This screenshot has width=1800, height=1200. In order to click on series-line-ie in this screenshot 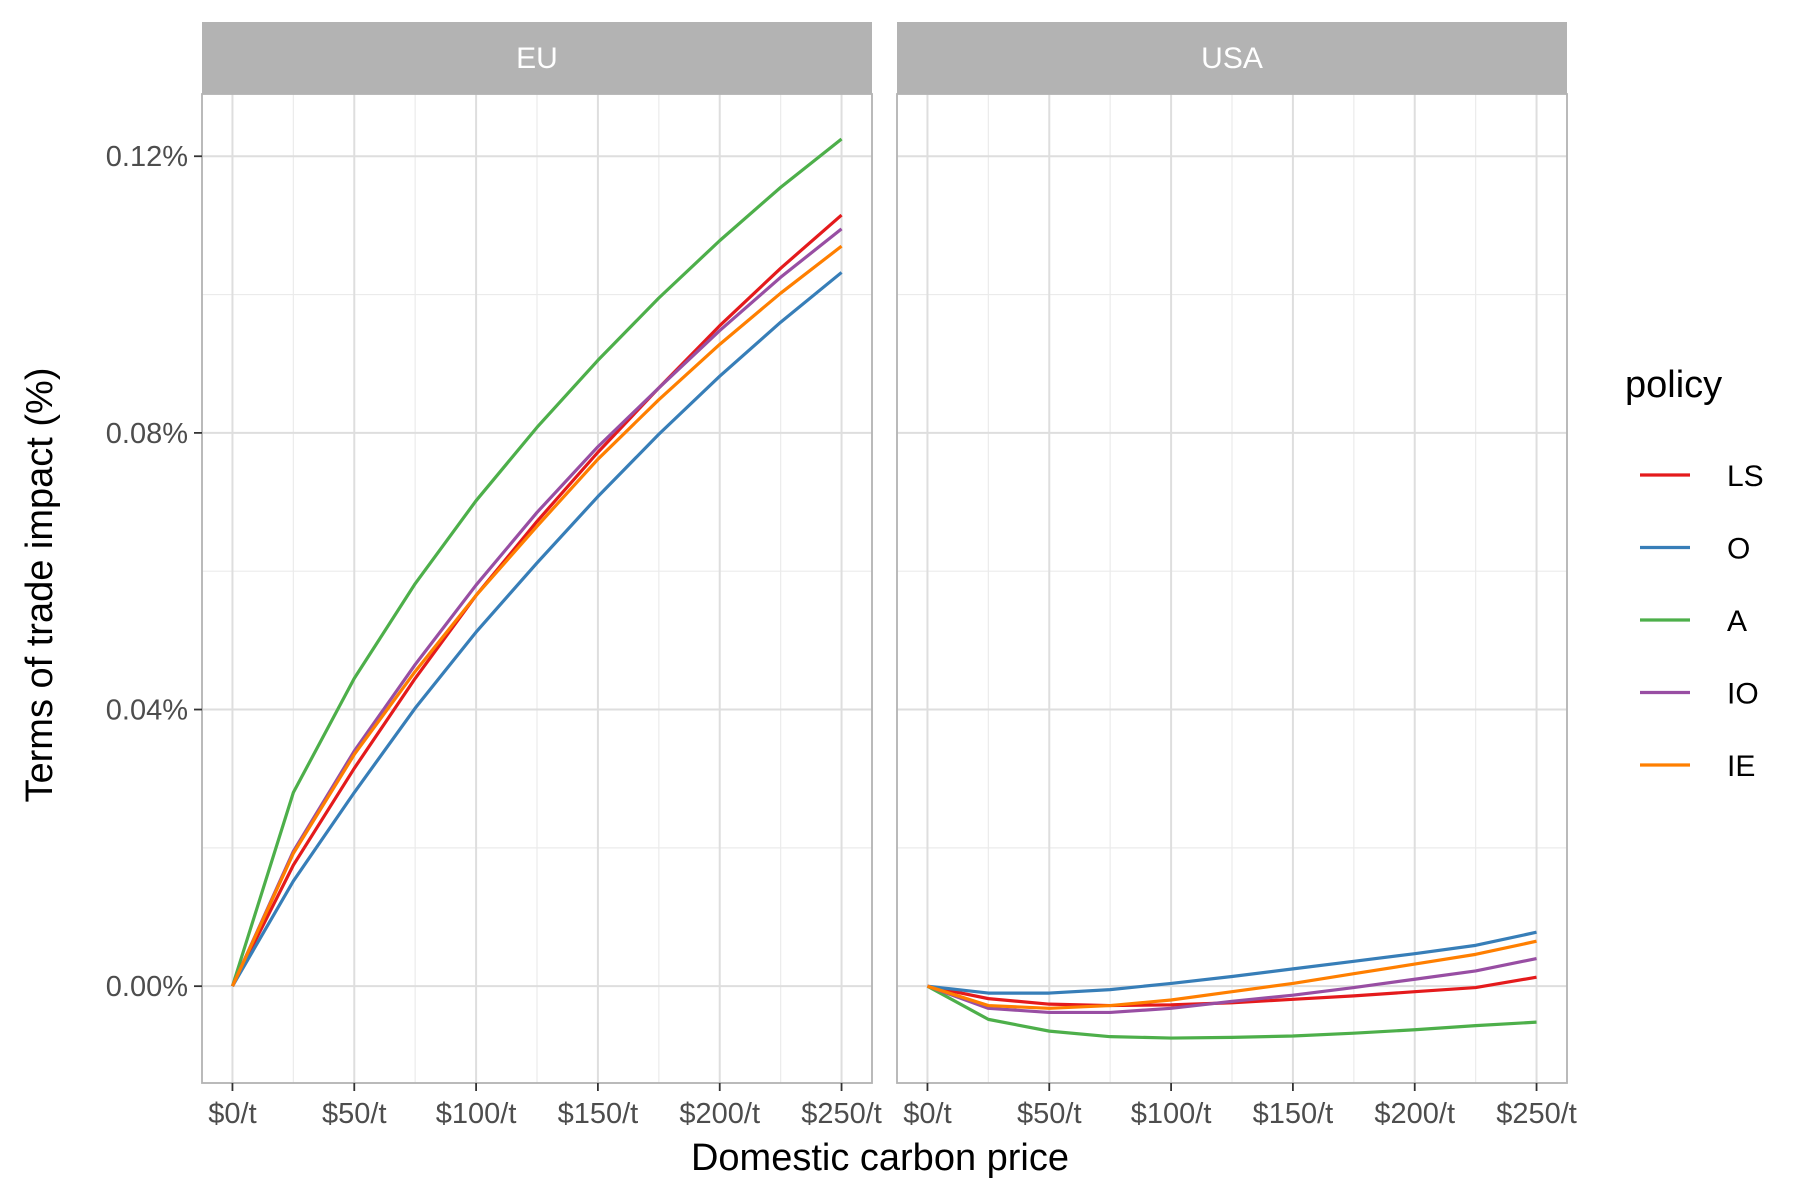, I will do `click(1231, 974)`.